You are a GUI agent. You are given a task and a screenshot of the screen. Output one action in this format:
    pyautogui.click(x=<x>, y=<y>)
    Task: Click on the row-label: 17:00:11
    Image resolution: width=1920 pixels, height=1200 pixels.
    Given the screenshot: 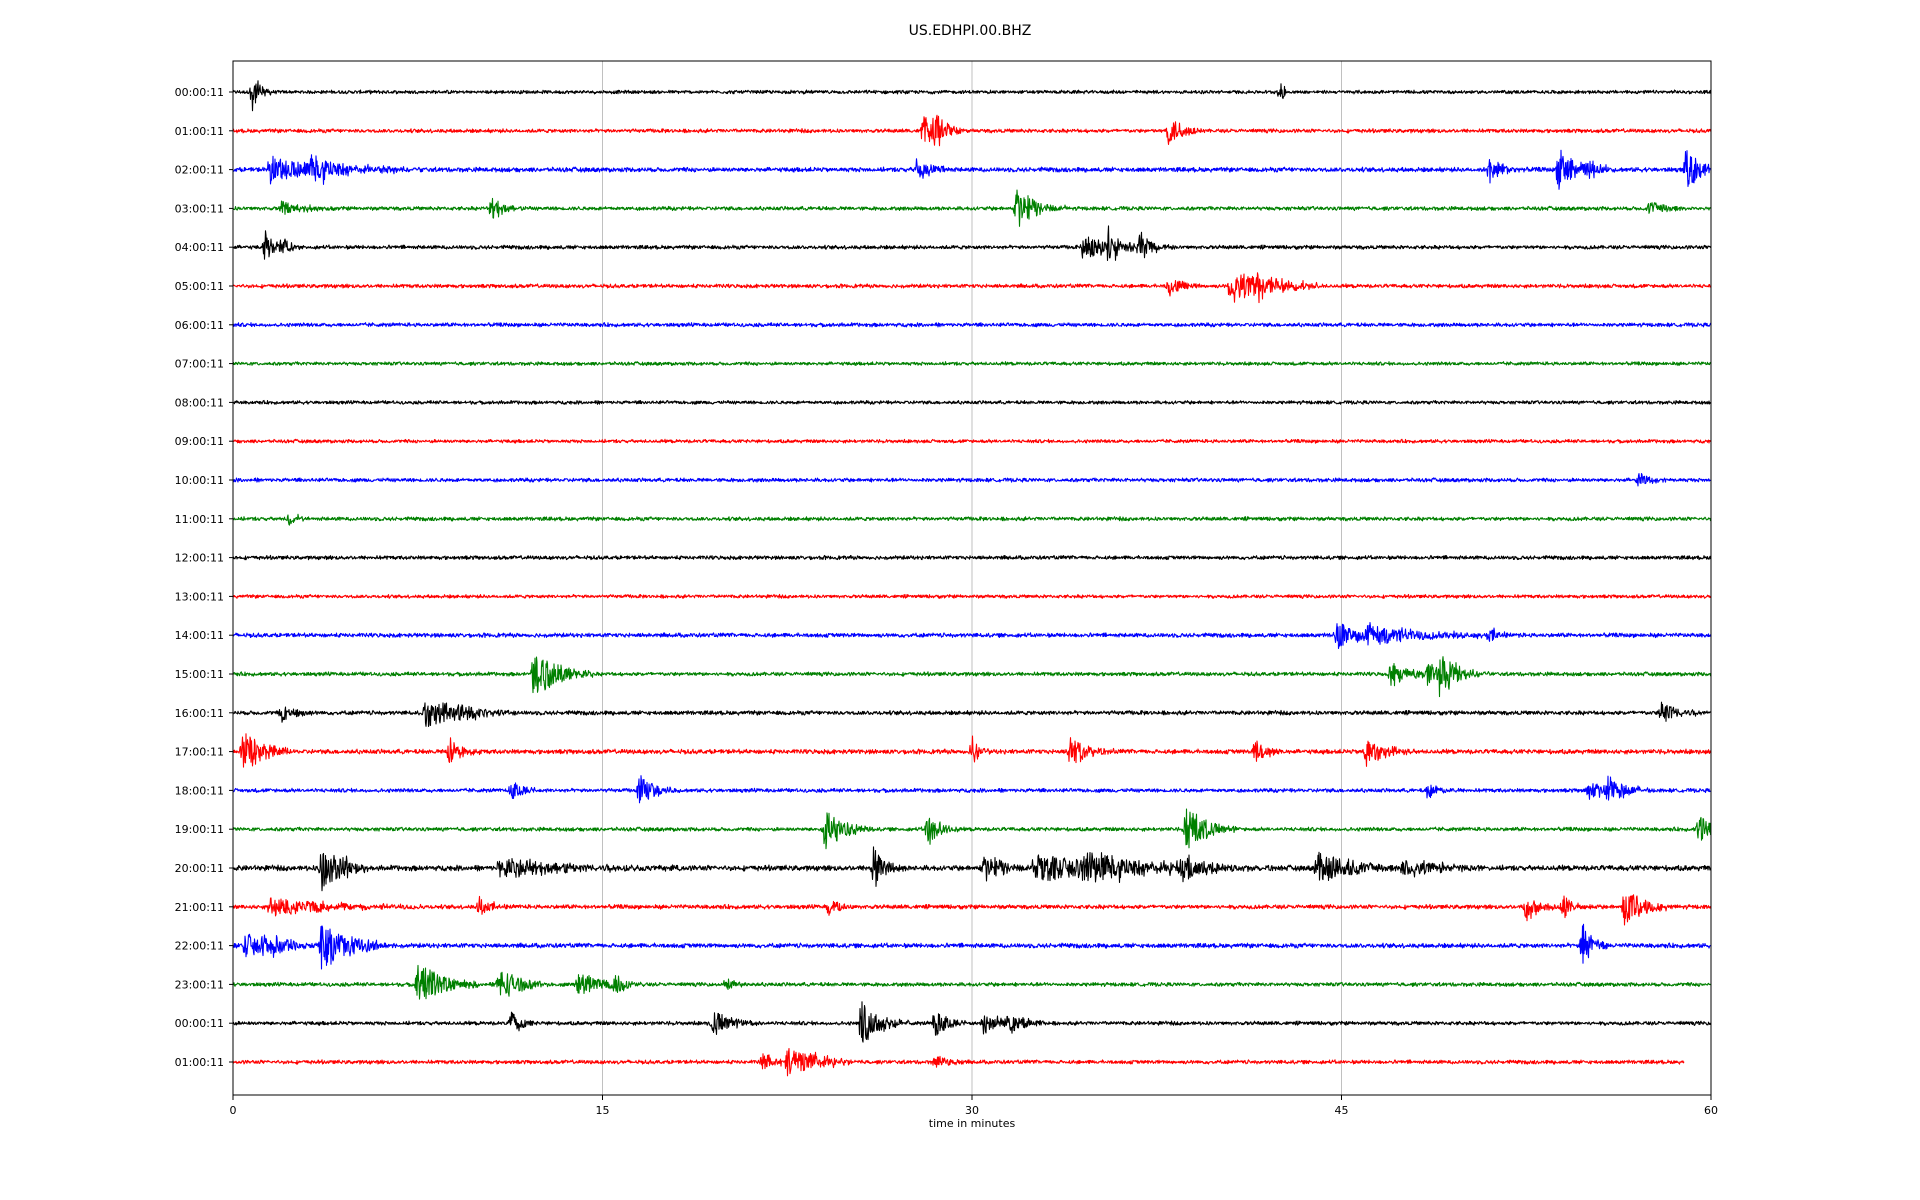 What is the action you would take?
    pyautogui.click(x=199, y=752)
    